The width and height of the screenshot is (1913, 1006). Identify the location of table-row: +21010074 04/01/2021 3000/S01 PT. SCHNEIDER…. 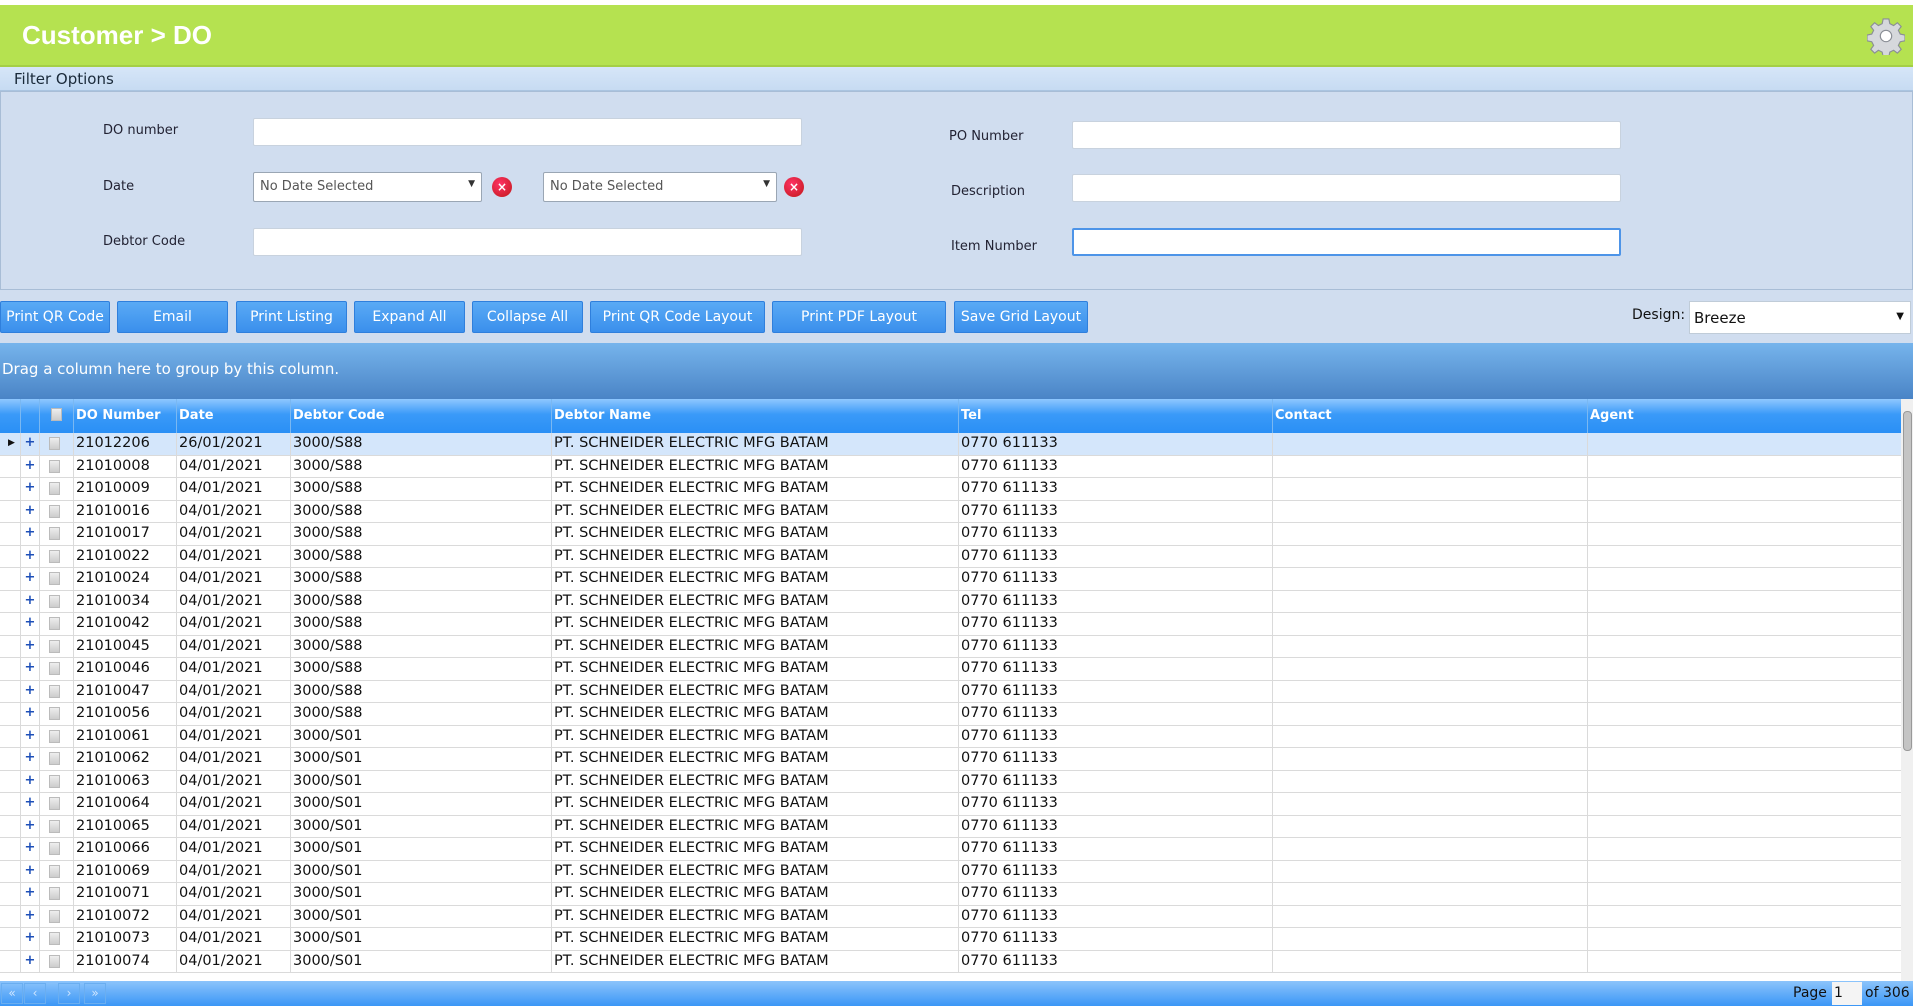
(950, 961).